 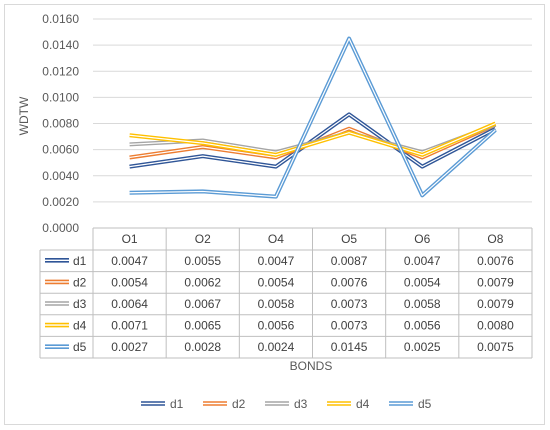 What do you see at coordinates (80, 304) in the screenshot?
I see `row-label: d3` at bounding box center [80, 304].